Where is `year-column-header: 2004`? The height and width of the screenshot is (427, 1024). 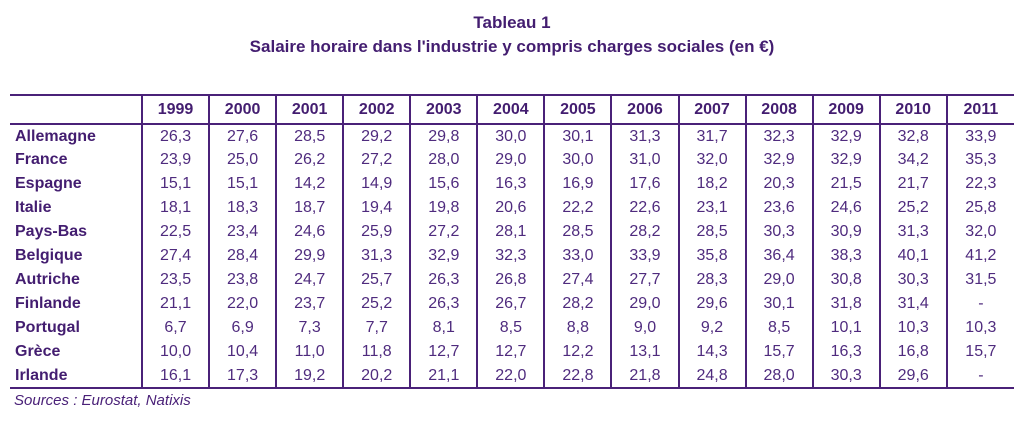 year-column-header: 2004 is located at coordinates (510, 110).